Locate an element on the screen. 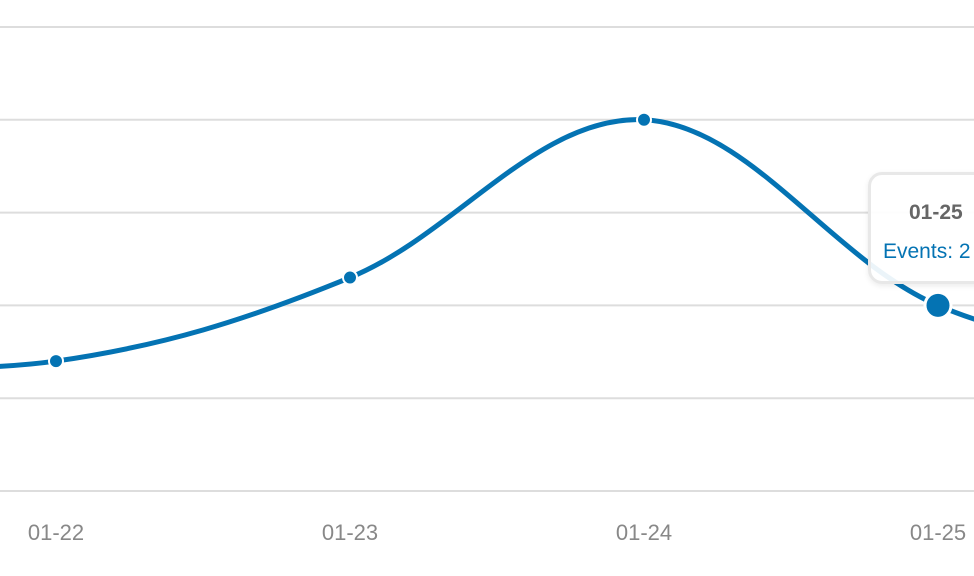 This screenshot has height=576, width=974. tooltip-title: 01-25 is located at coordinates (936, 212).